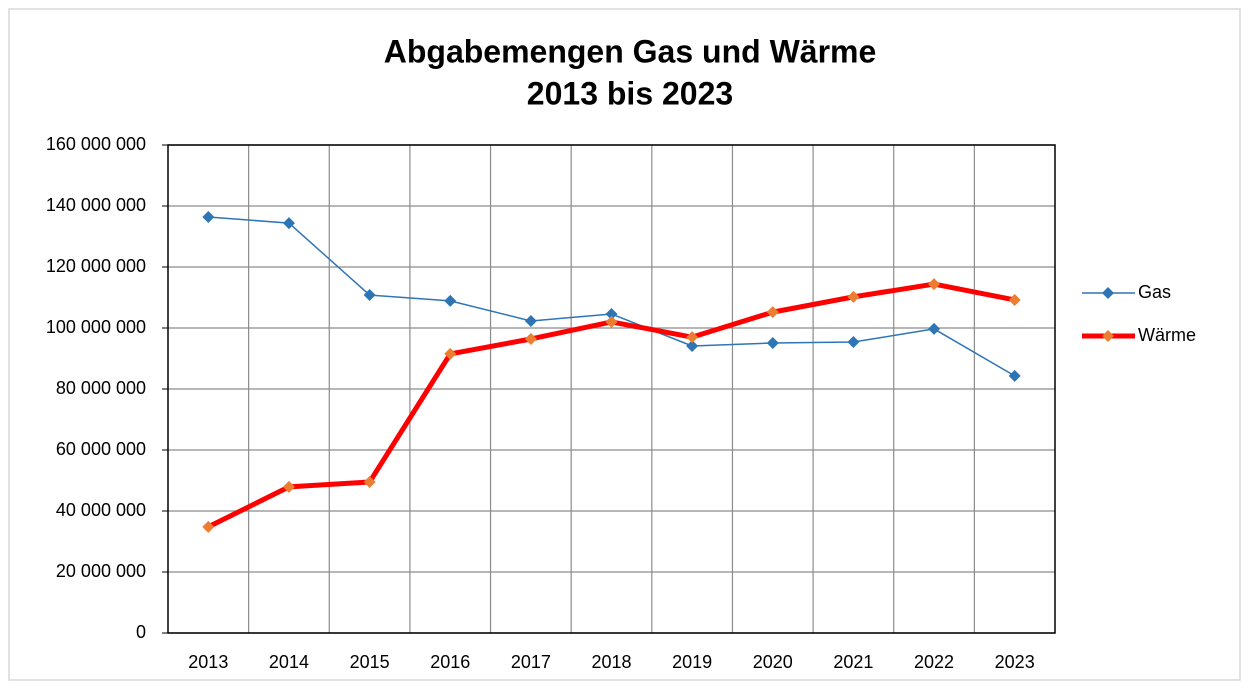  What do you see at coordinates (611, 662) in the screenshot?
I see `x-tick-label: 2018` at bounding box center [611, 662].